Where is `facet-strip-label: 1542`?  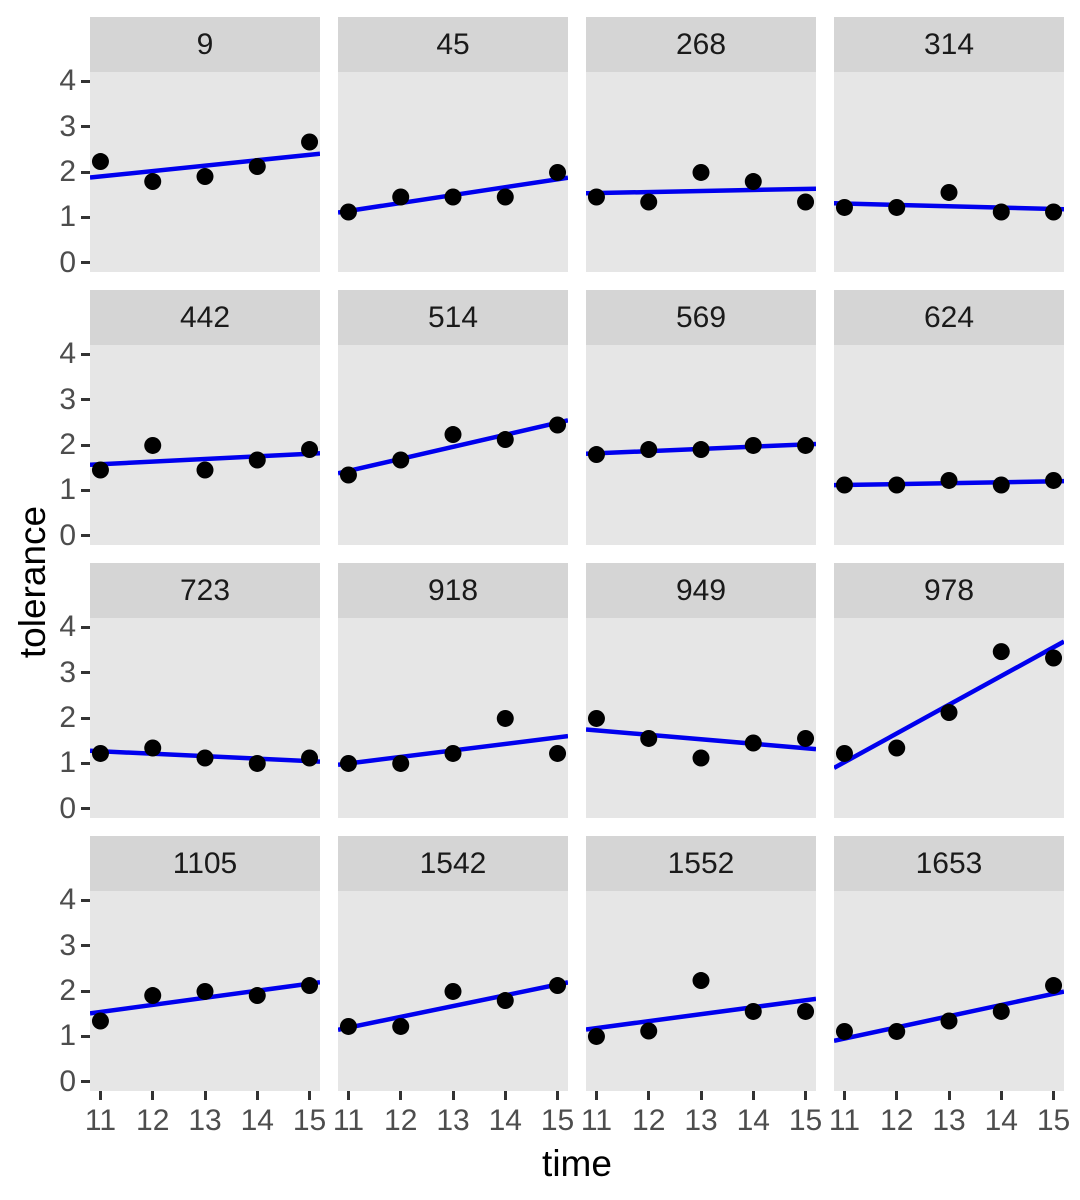
facet-strip-label: 1542 is located at coordinates (453, 863).